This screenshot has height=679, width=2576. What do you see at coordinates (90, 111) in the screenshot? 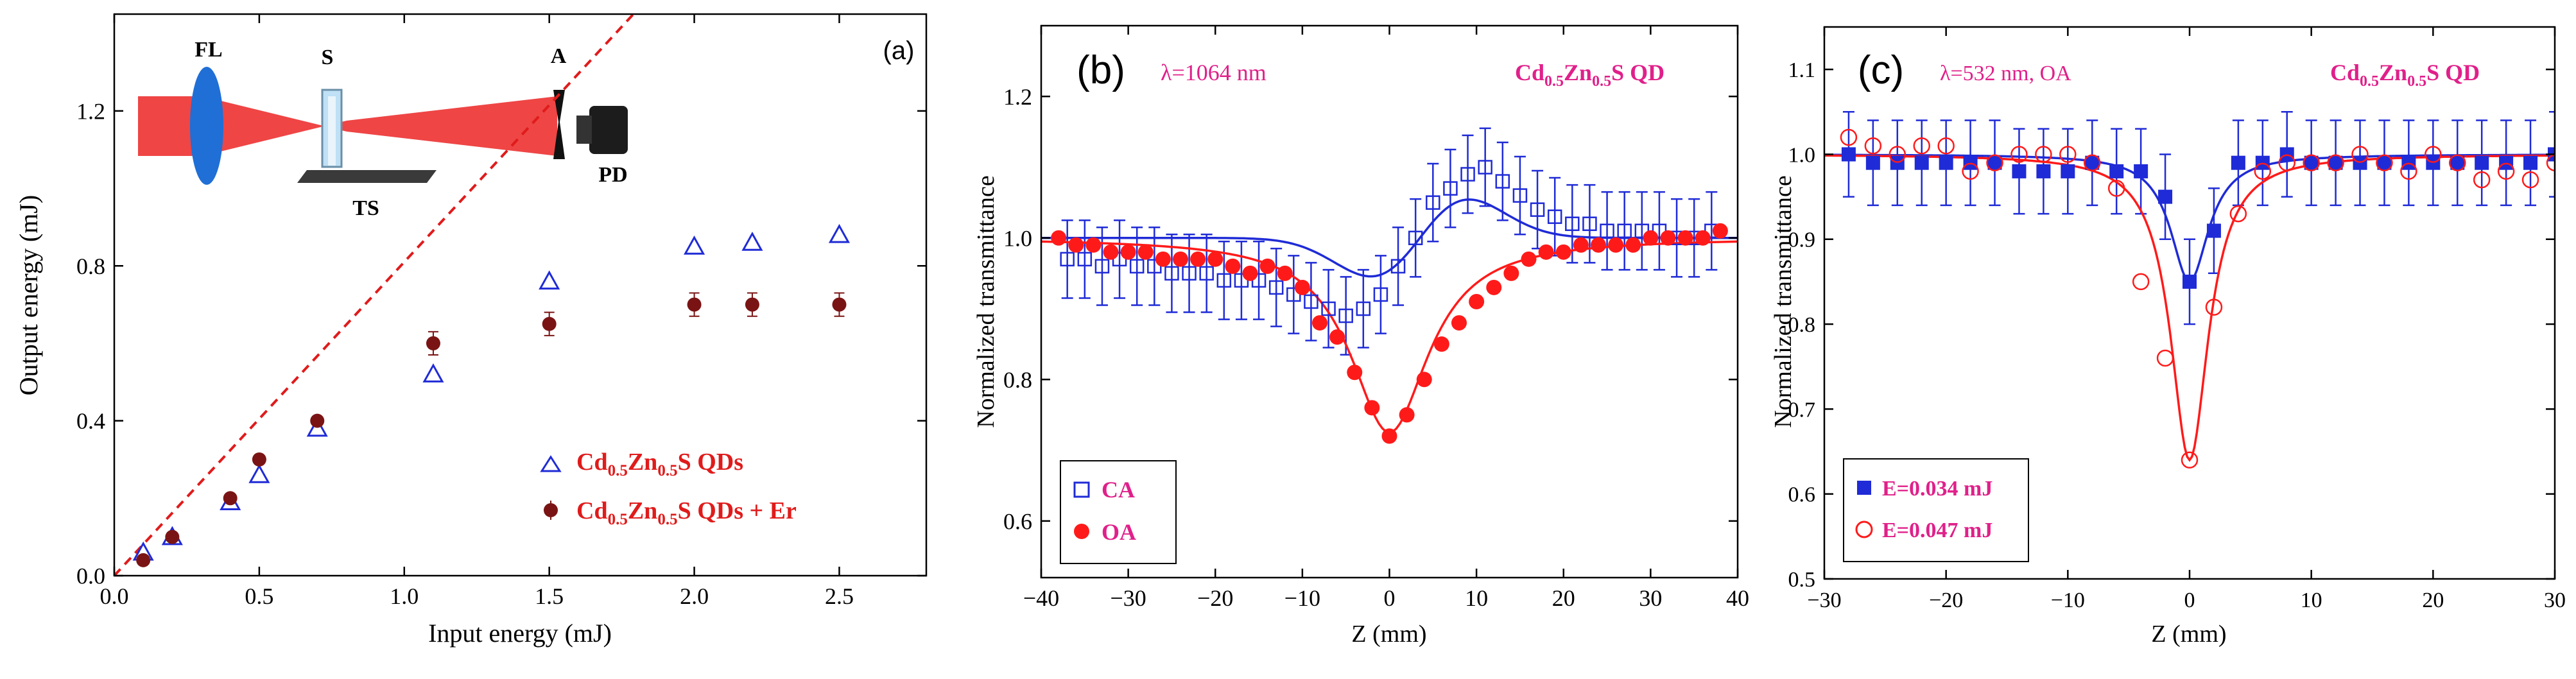
I see `y-tick-label: 1.2` at bounding box center [90, 111].